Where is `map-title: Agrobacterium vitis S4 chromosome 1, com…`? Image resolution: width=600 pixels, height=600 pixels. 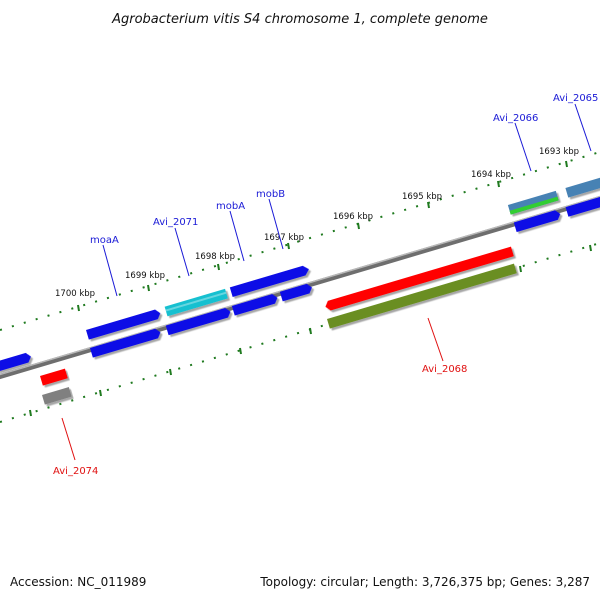 map-title: Agrobacterium vitis S4 chromosome 1, com… is located at coordinates (299, 19).